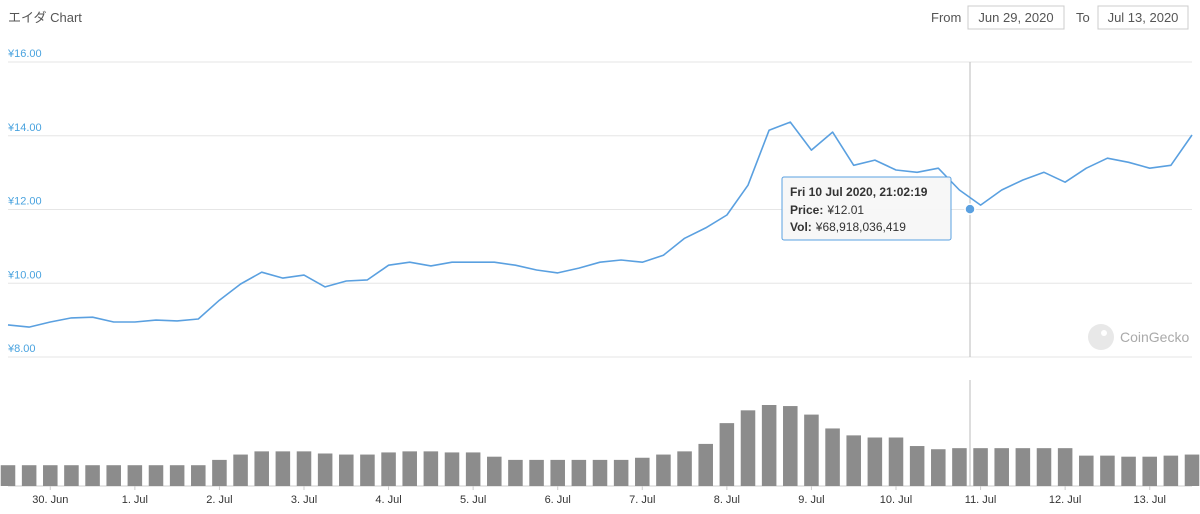 This screenshot has height=514, width=1200. Describe the element at coordinates (970, 209) in the screenshot. I see `hover-point` at that location.